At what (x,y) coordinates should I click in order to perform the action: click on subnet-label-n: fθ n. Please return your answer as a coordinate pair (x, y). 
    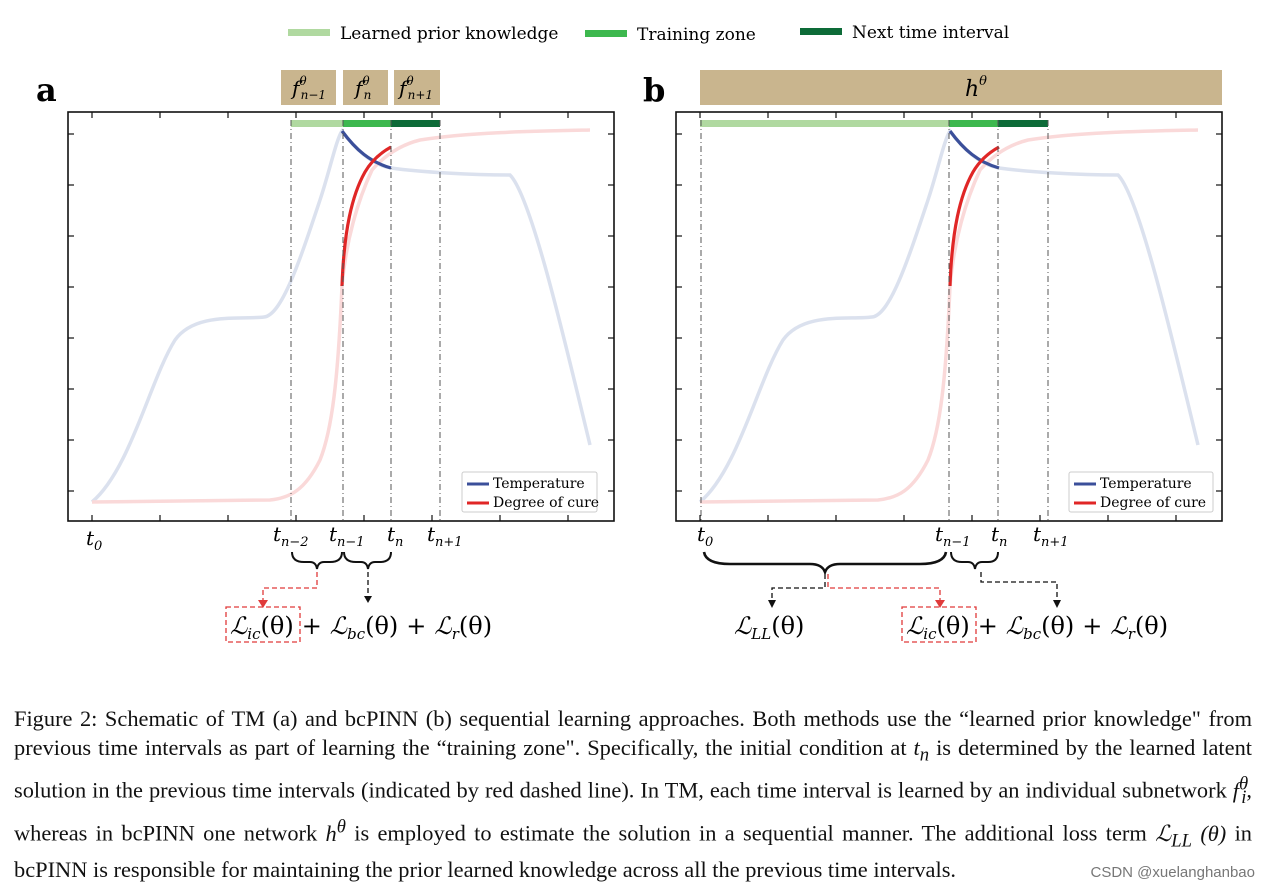
    Looking at the image, I should click on (362, 88).